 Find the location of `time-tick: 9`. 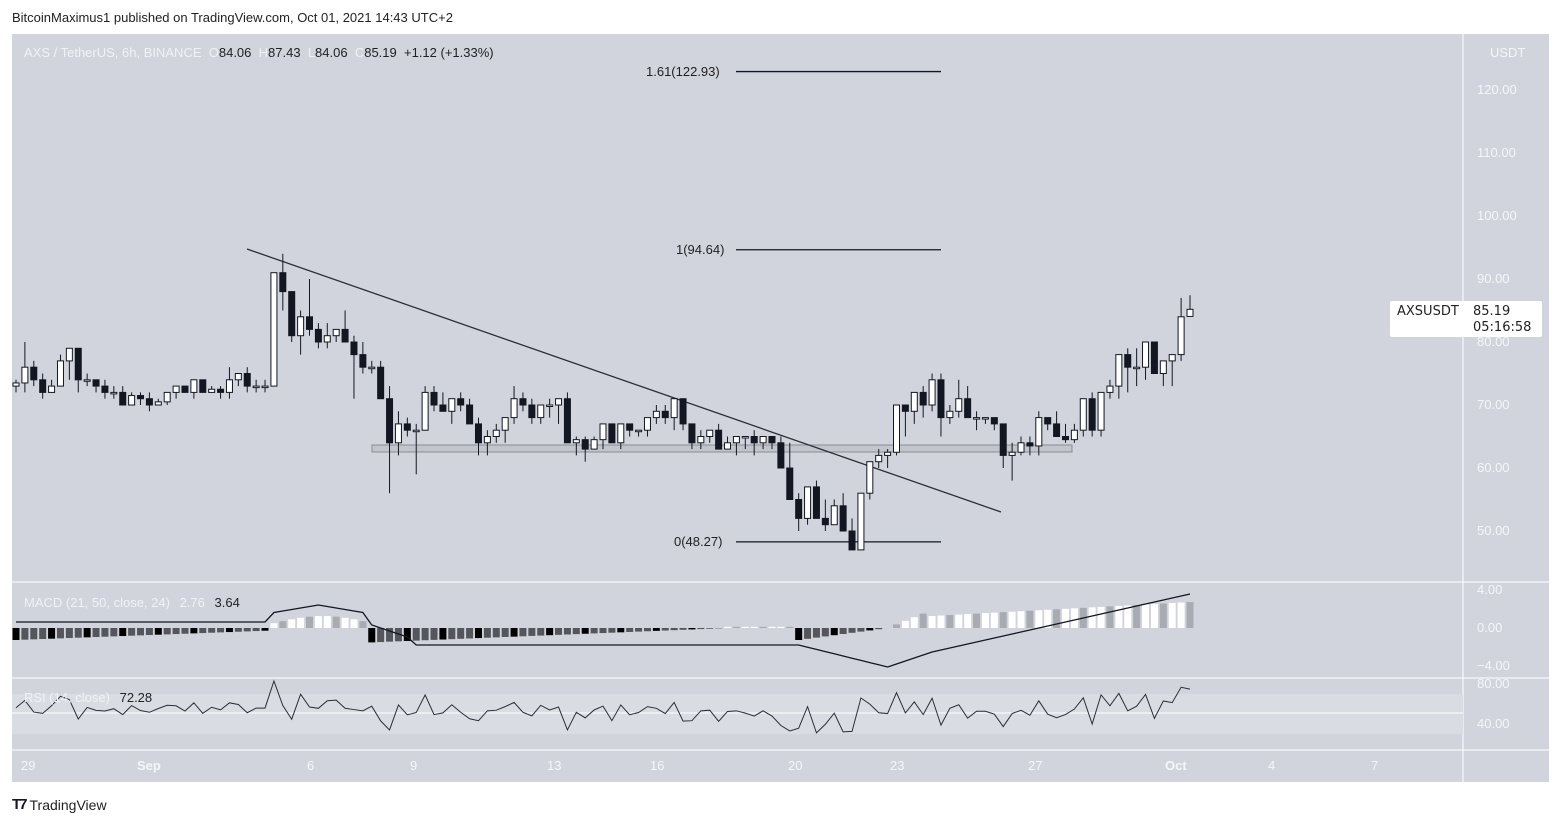

time-tick: 9 is located at coordinates (414, 765).